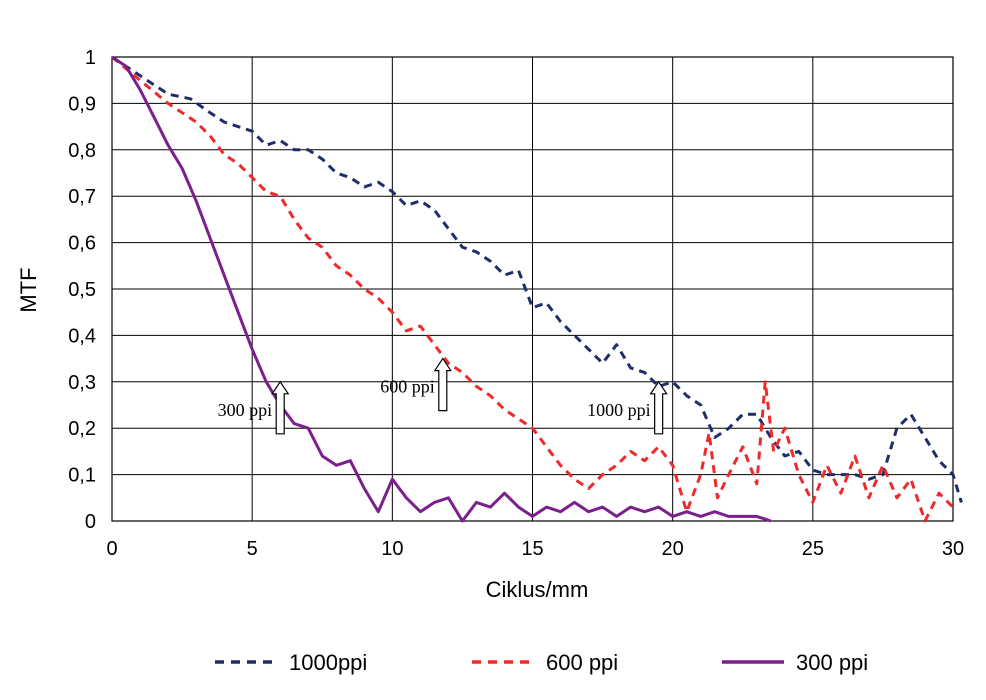 This screenshot has height=700, width=986. Describe the element at coordinates (245, 410) in the screenshot. I see `annotation-label: 300 ppi` at that location.